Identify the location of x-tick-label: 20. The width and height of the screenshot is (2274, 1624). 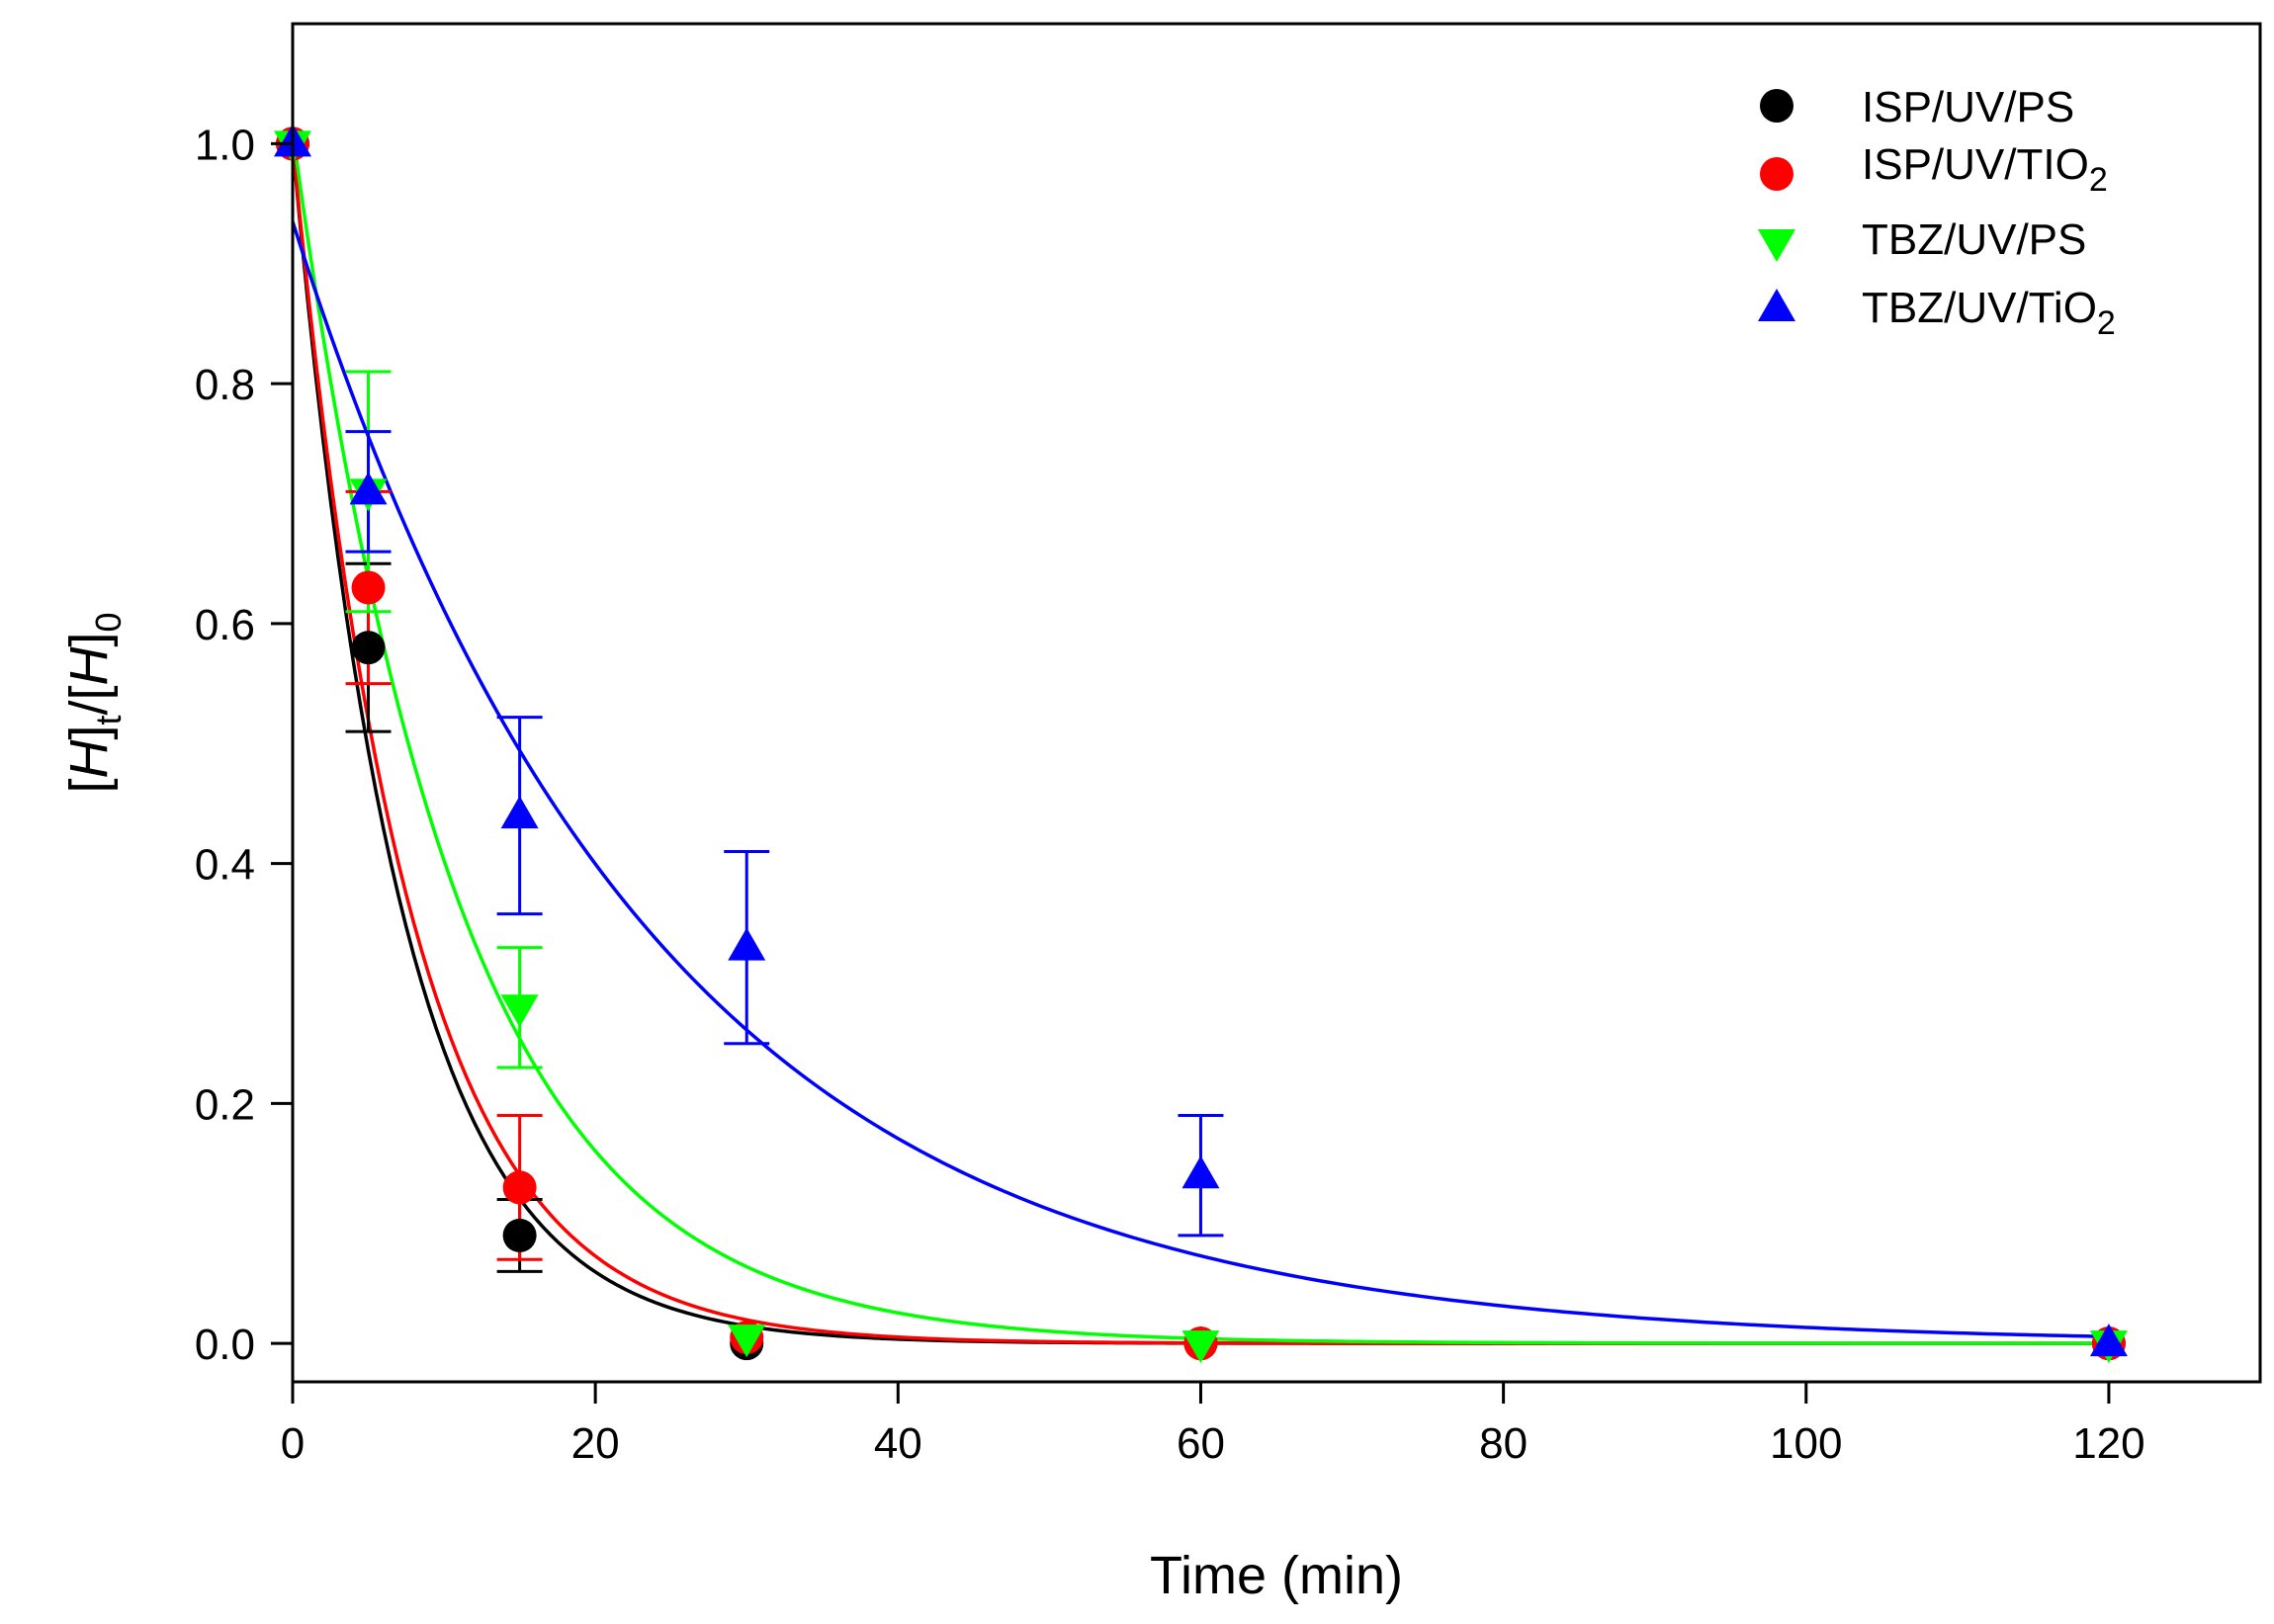
(595, 1443).